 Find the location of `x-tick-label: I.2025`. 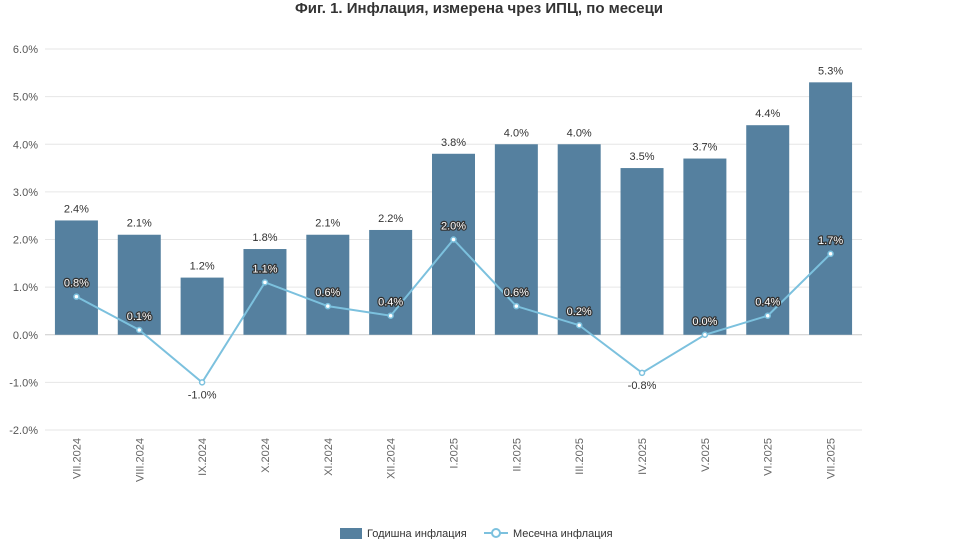

x-tick-label: I.2025 is located at coordinates (455, 453).